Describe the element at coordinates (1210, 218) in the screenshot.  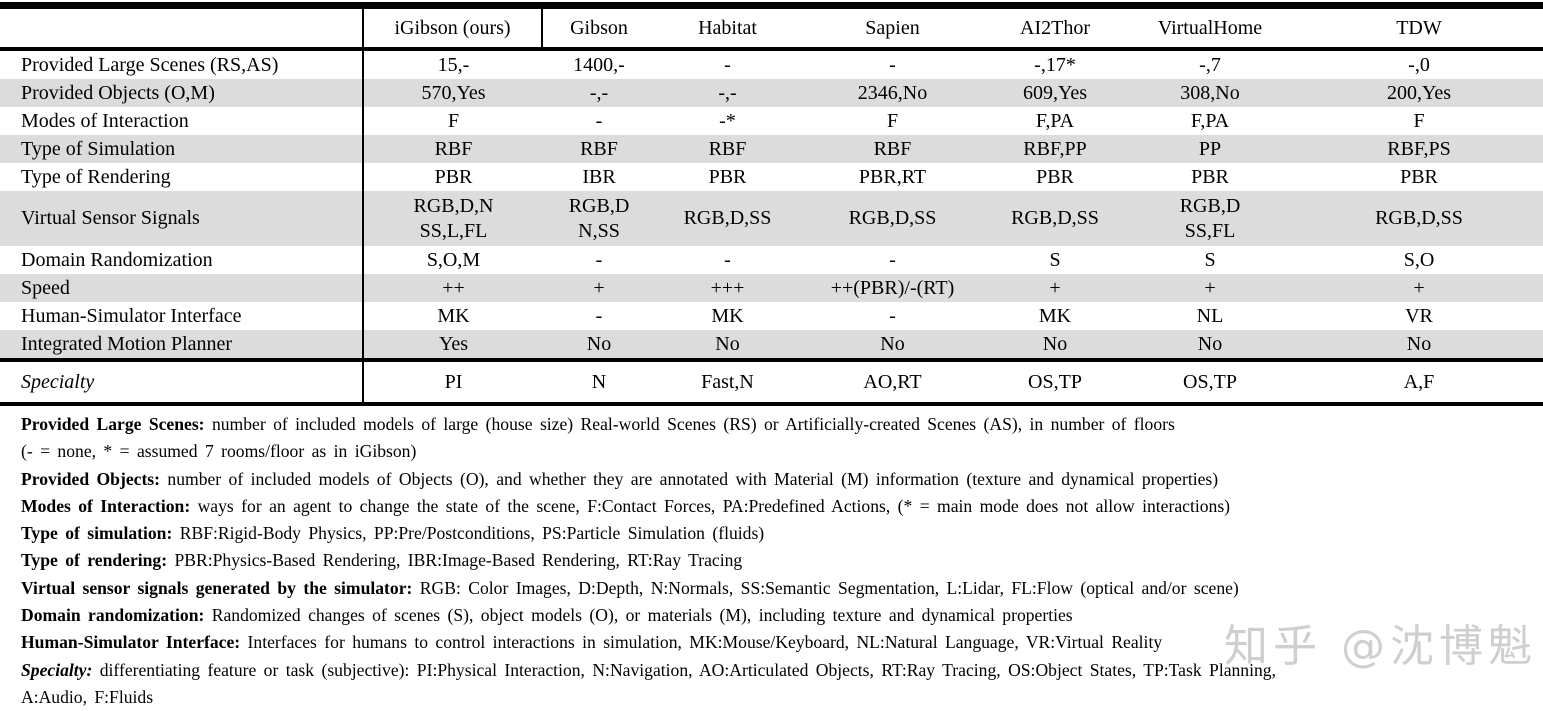
I see `table-cell: RGB,D SS,FL` at that location.